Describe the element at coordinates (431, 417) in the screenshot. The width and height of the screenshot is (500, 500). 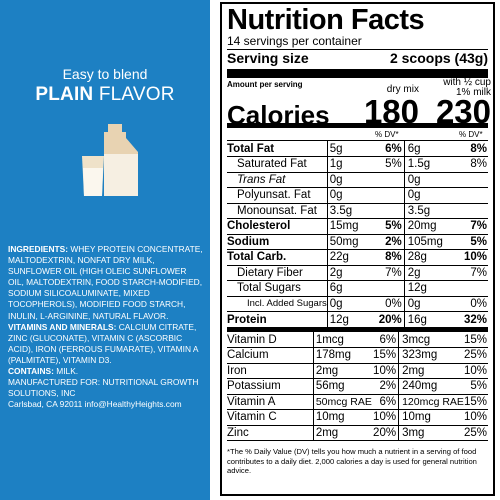
I see `milk-amount: 10mg` at that location.